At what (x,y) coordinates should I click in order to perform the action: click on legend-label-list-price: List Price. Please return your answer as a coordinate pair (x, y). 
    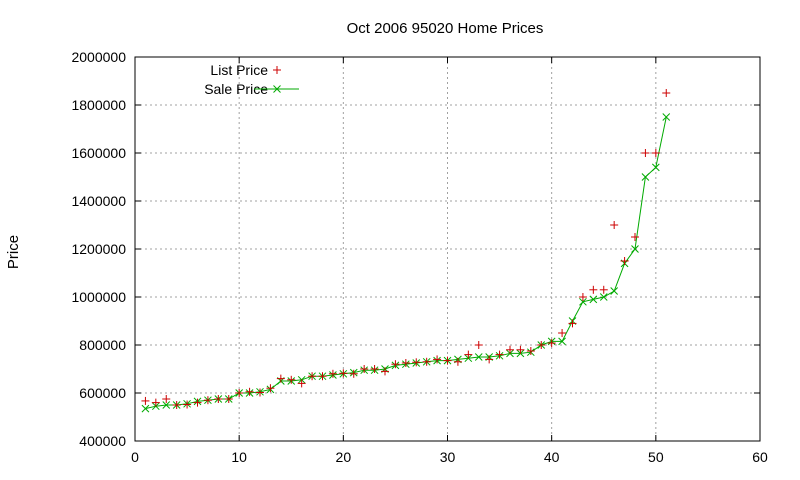
    Looking at the image, I should click on (239, 70).